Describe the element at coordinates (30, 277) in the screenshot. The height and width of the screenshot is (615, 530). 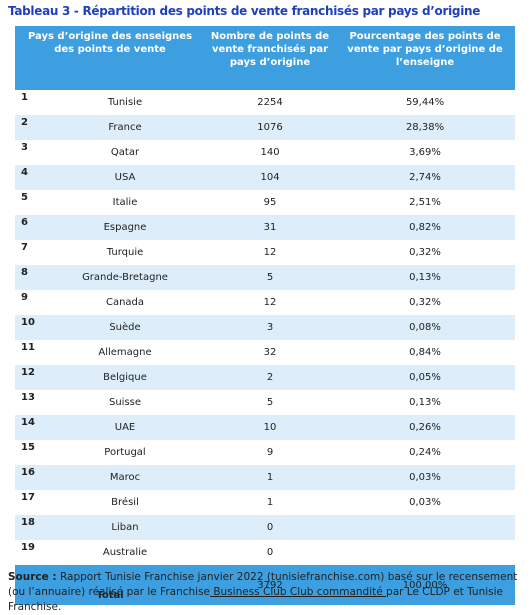
I see `row-number: 8` at that location.